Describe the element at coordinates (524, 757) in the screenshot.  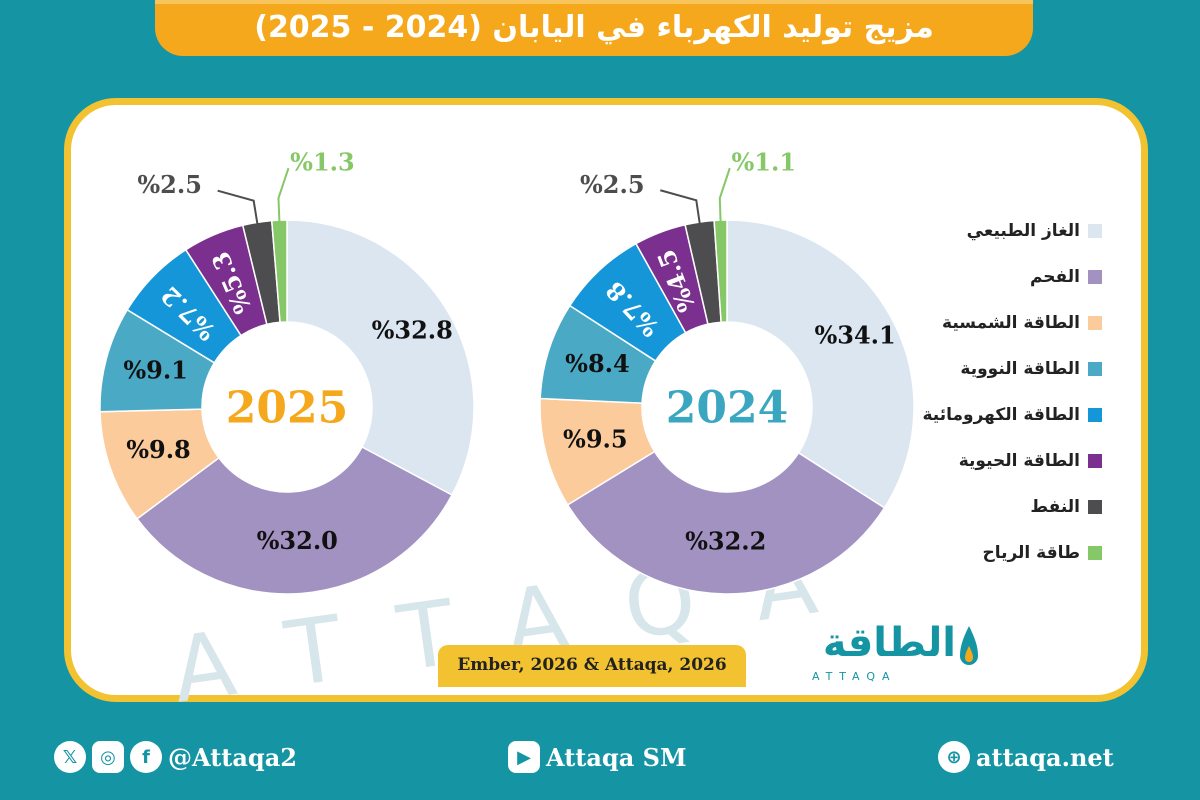
I see `youtube-icon: ▶` at that location.